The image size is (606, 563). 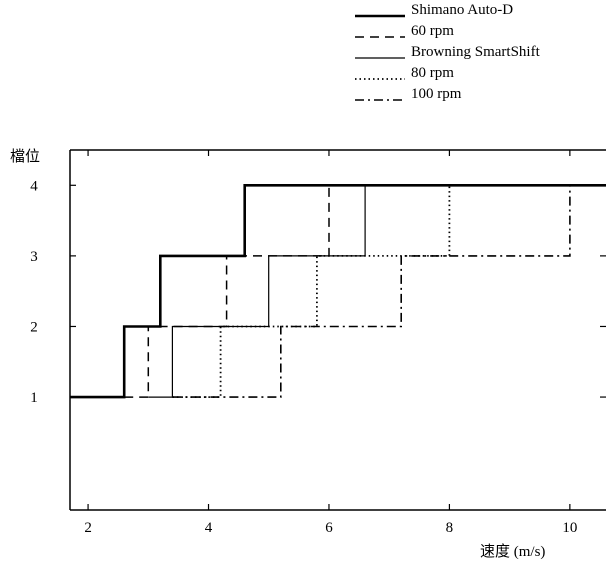 What do you see at coordinates (432, 31) in the screenshot?
I see `legend-label-2: 60 rpm` at bounding box center [432, 31].